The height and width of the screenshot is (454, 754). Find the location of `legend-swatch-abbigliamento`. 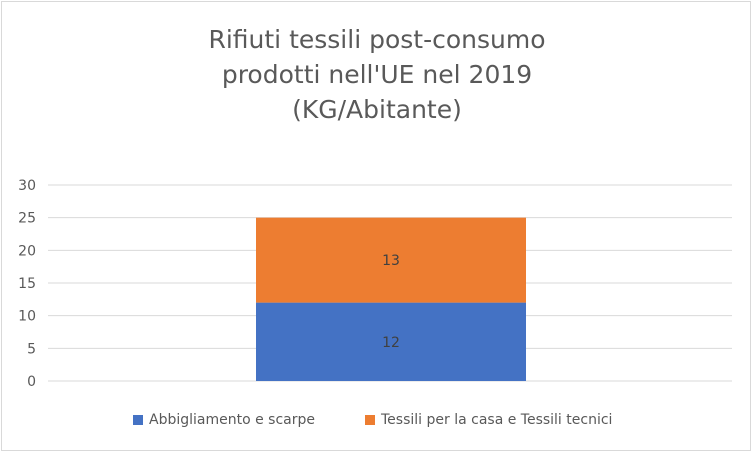

legend-swatch-abbigliamento is located at coordinates (138, 420).